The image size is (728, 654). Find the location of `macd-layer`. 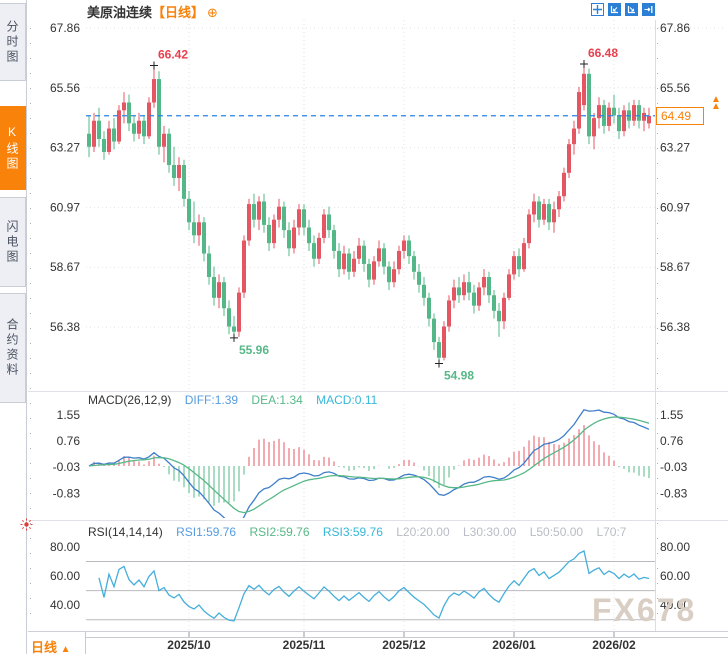

macd-layer is located at coordinates (369, 463).